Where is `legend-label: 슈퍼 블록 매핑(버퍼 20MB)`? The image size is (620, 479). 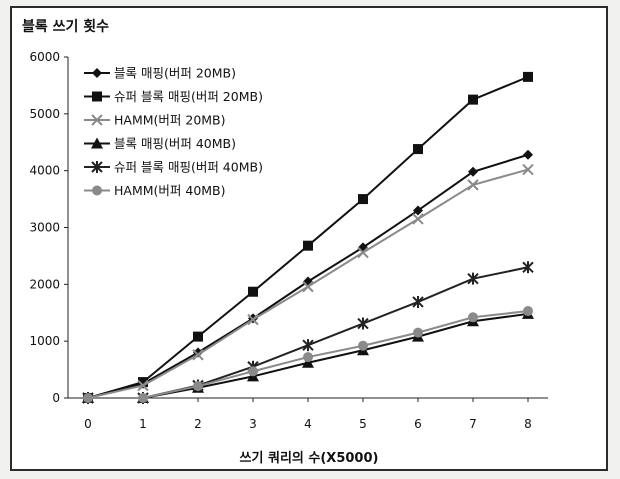 legend-label: 슈퍼 블록 매핑(버퍼 20MB) is located at coordinates (188, 96).